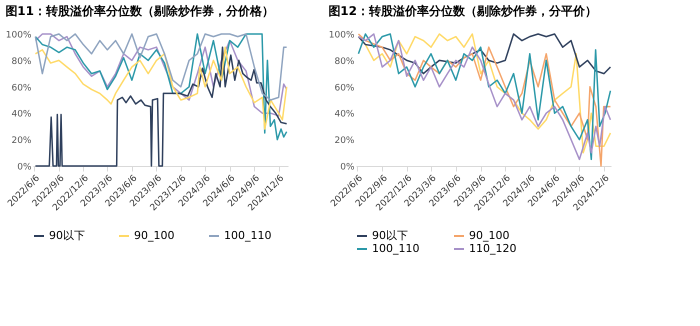 The width and height of the screenshot is (700, 326). I want to click on legend-label: 110_120, so click(492, 248).